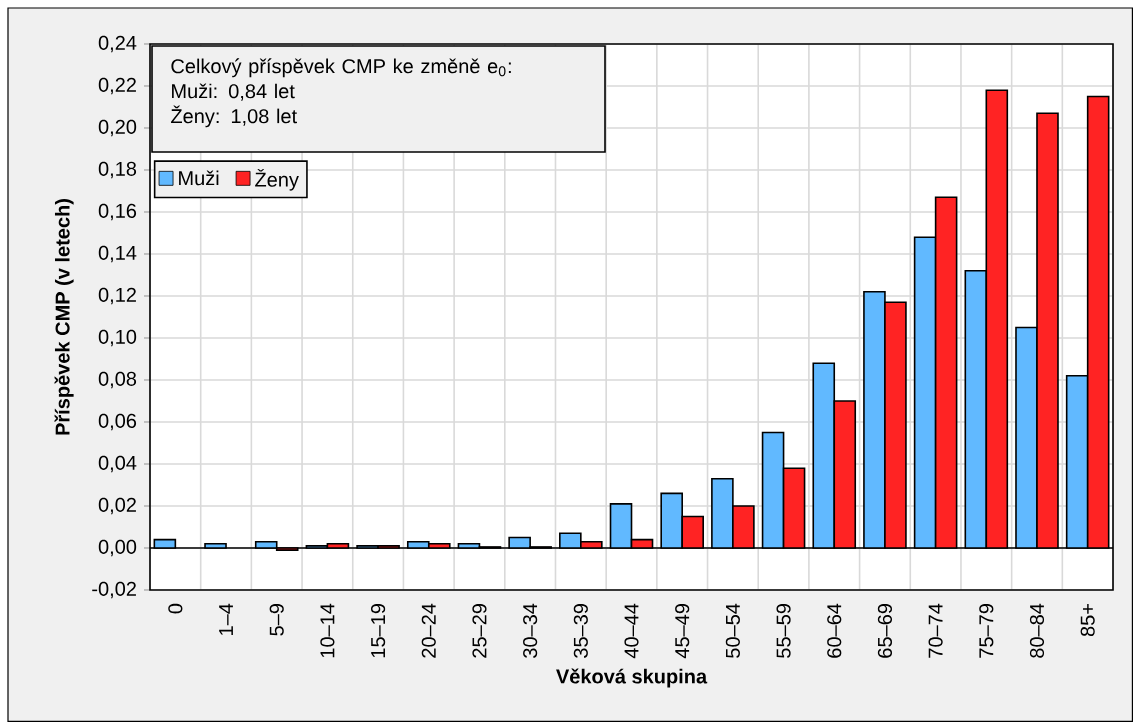 This screenshot has height=722, width=1133. What do you see at coordinates (935, 630) in the screenshot?
I see `x-tick-label: 70–74` at bounding box center [935, 630].